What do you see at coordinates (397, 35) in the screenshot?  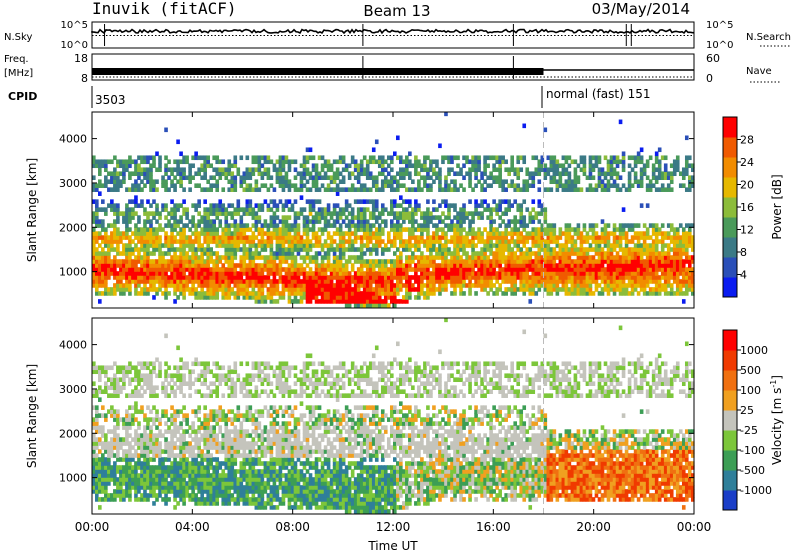 I see `sky-noise-panel: N.Sky 10^5 10^0 10^5 10^0 N.Search` at bounding box center [397, 35].